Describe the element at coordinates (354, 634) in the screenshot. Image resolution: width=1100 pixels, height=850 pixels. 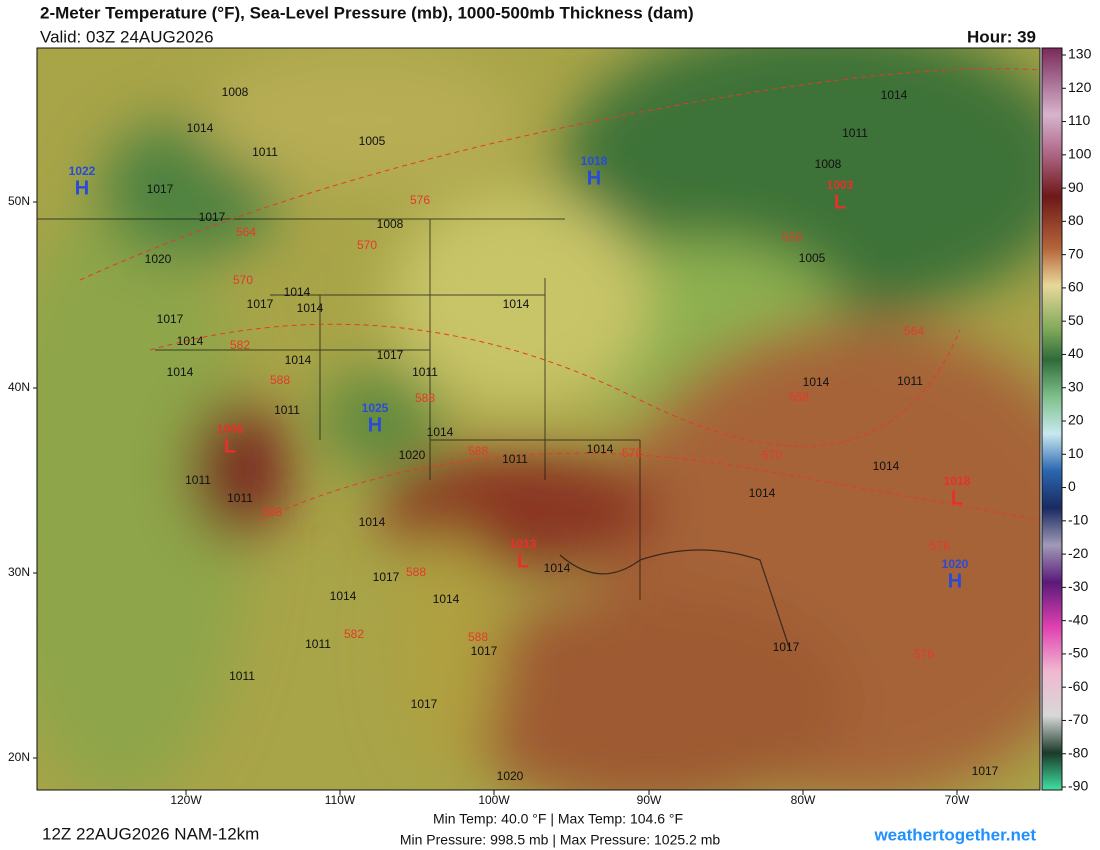
I see `thickness-label: 582` at that location.